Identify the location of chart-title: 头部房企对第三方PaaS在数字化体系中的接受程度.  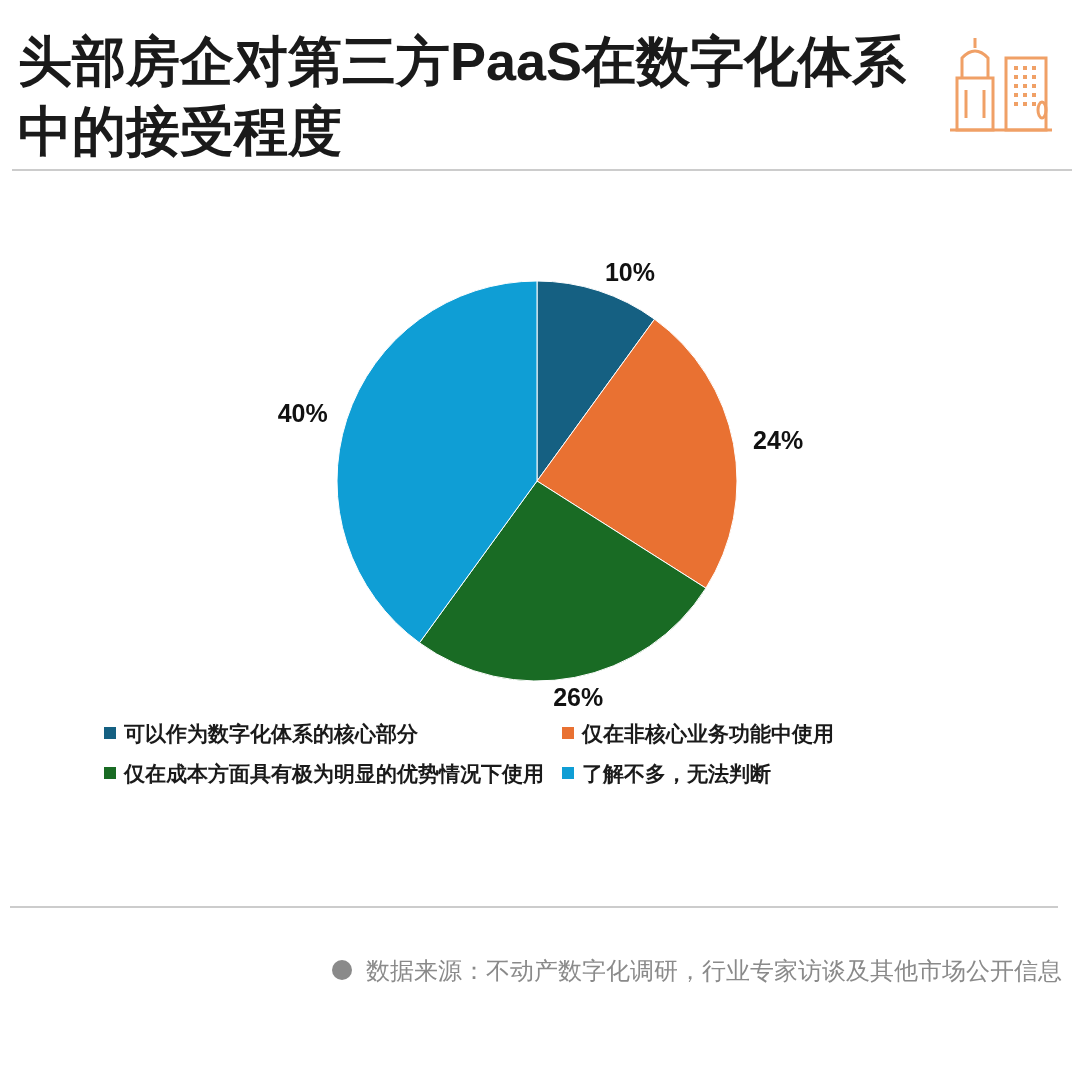
(463, 96).